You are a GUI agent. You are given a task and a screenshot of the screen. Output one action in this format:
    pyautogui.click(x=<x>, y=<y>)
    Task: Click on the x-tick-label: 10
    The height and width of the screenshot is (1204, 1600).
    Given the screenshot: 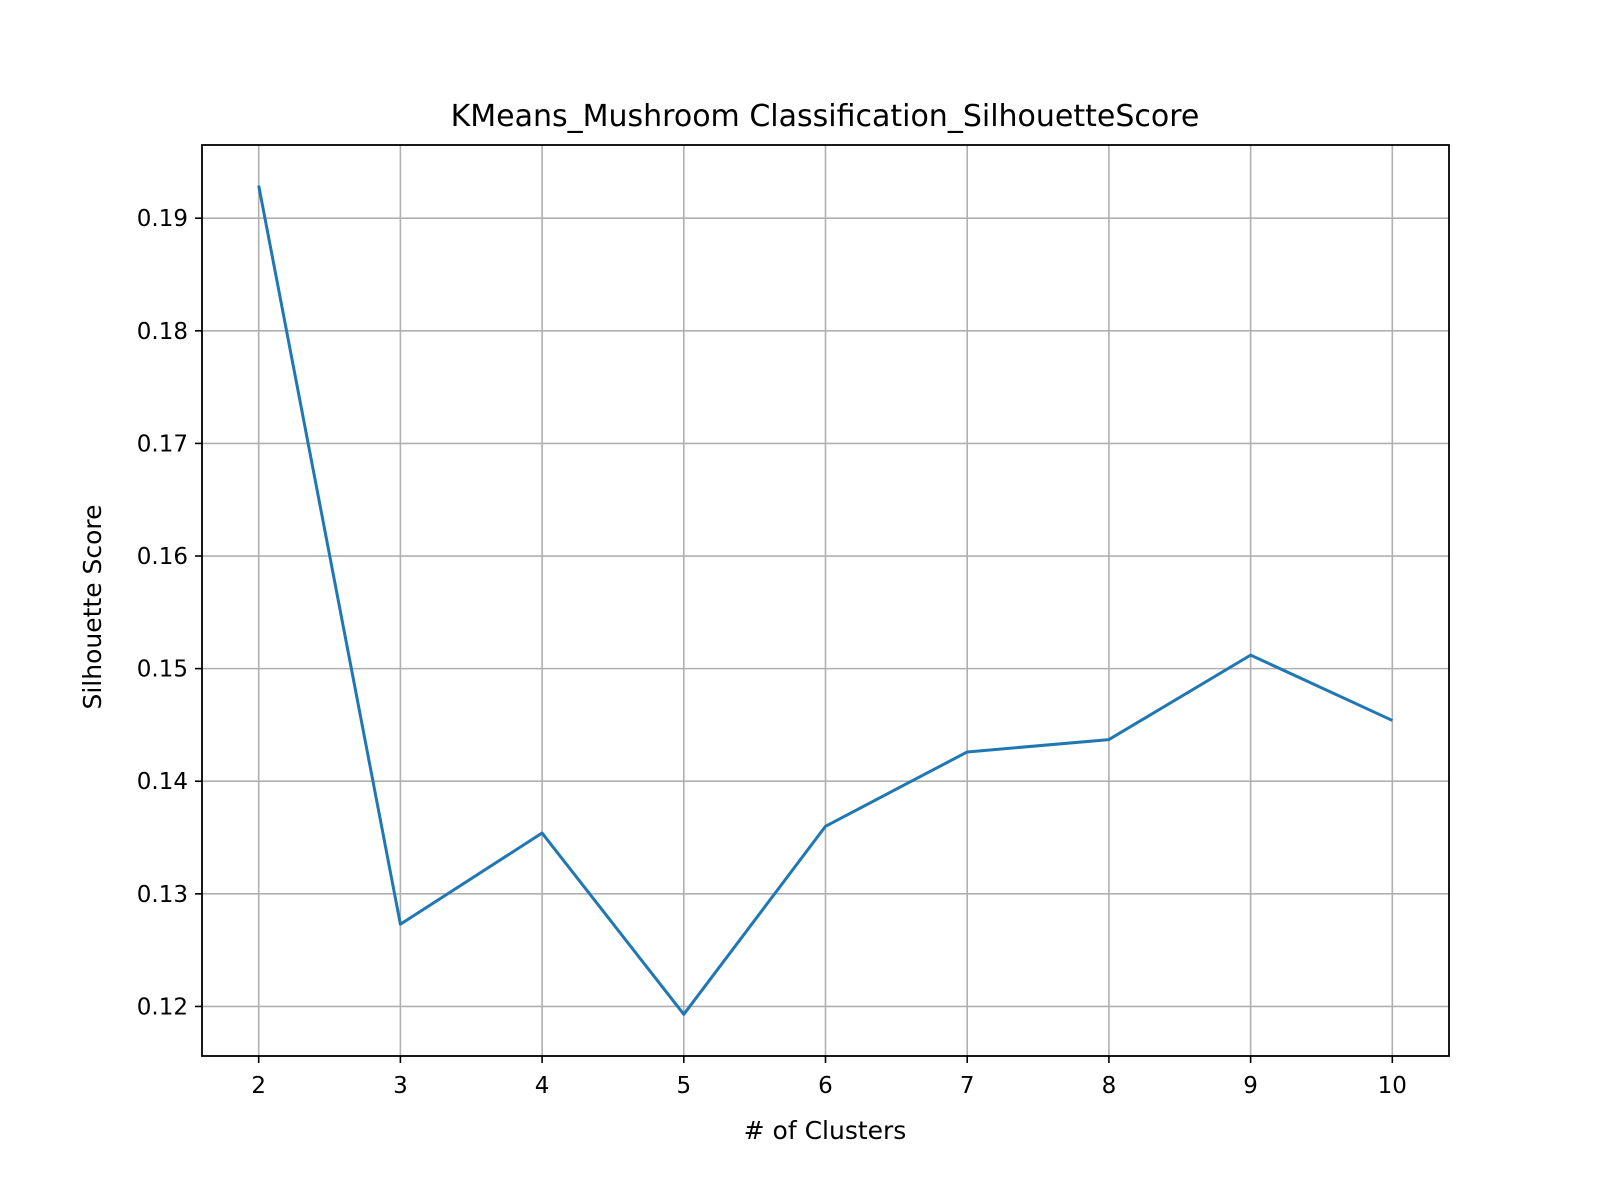 What is the action you would take?
    pyautogui.click(x=1392, y=1086)
    